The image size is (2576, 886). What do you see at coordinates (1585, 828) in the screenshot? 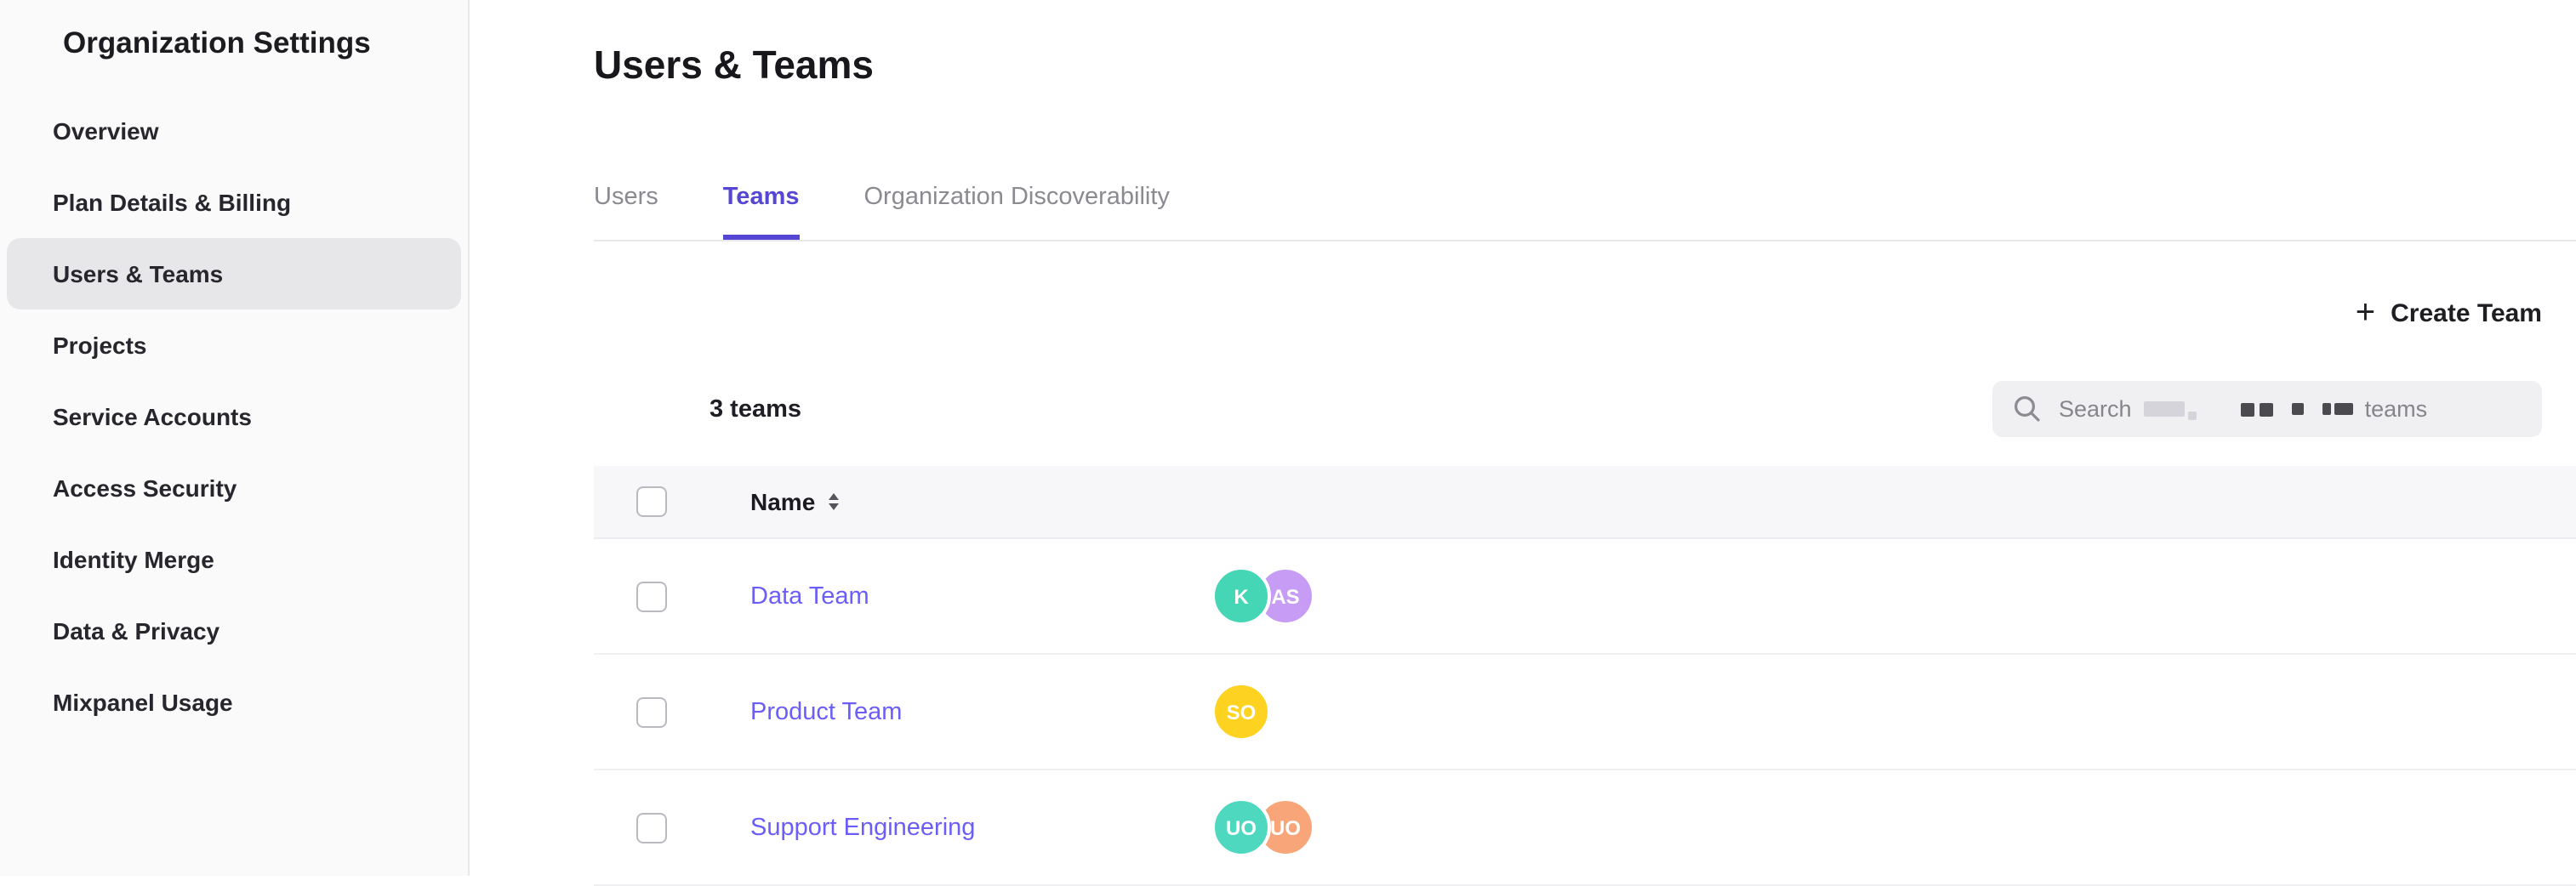
I see `table-row: Support Engineering UO UO` at bounding box center [1585, 828].